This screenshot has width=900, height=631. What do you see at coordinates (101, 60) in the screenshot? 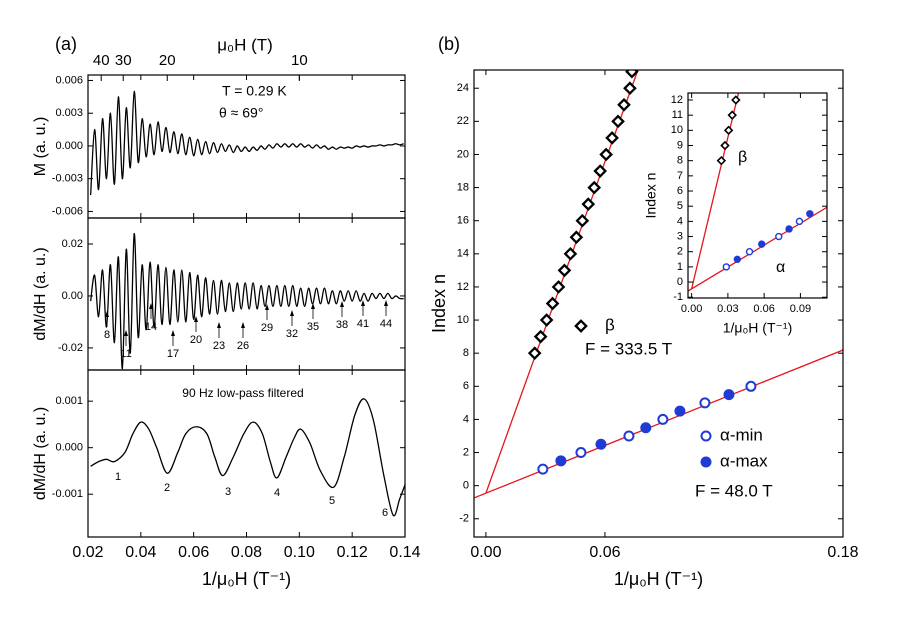
I see `x2-tick-label: 40` at bounding box center [101, 60].